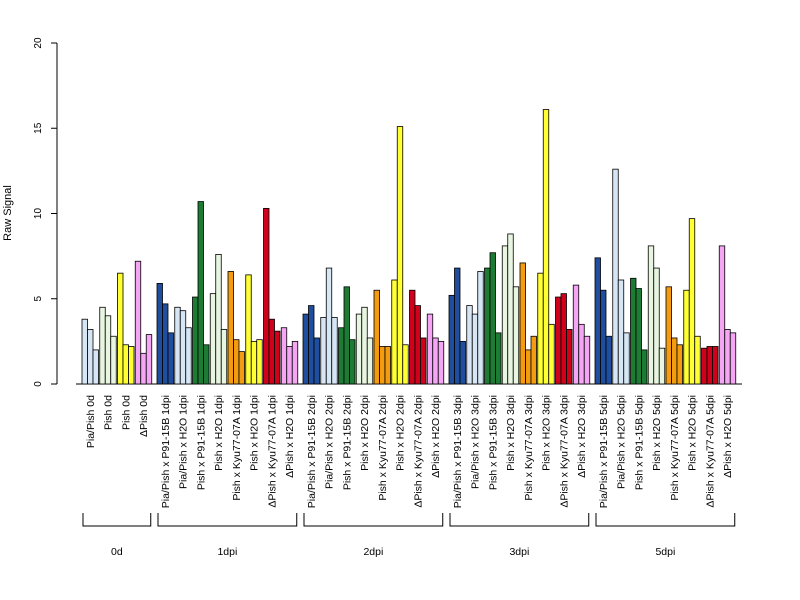 The height and width of the screenshot is (600, 800). I want to click on y-tick-label: 5, so click(38, 299).